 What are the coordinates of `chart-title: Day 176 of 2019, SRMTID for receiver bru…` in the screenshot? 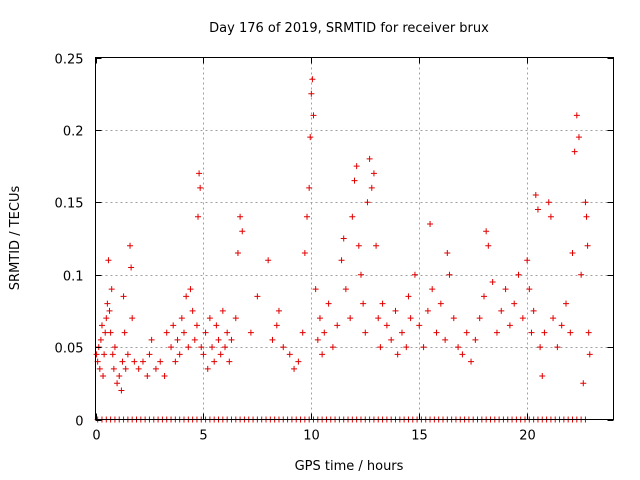 It's located at (349, 28).